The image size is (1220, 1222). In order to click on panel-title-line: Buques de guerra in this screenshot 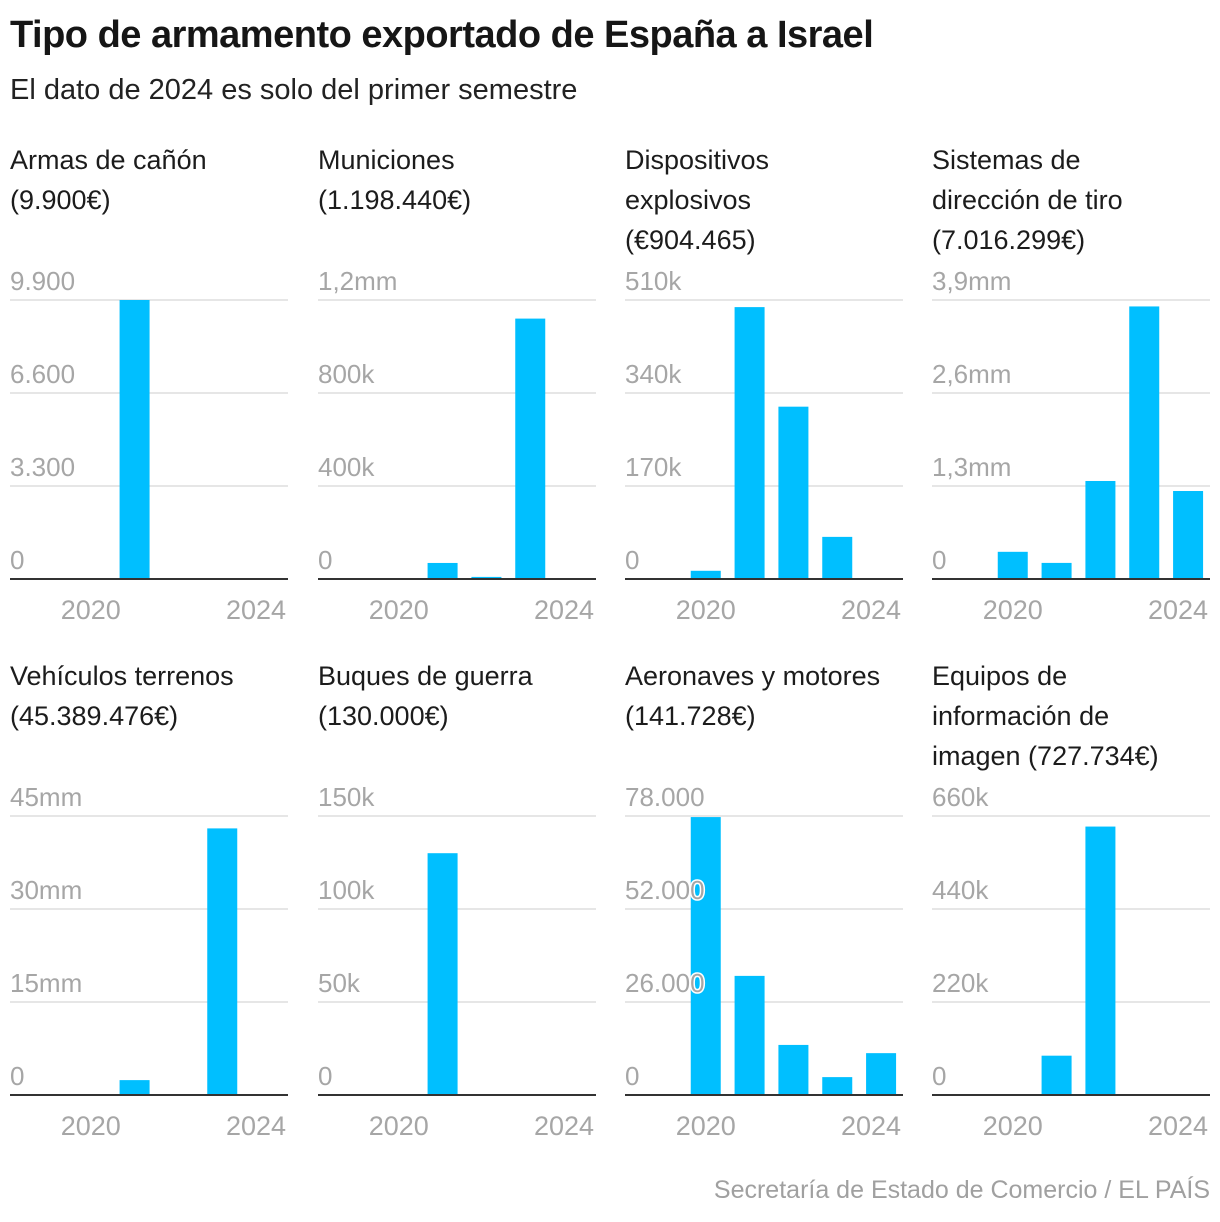, I will do `click(425, 676)`.